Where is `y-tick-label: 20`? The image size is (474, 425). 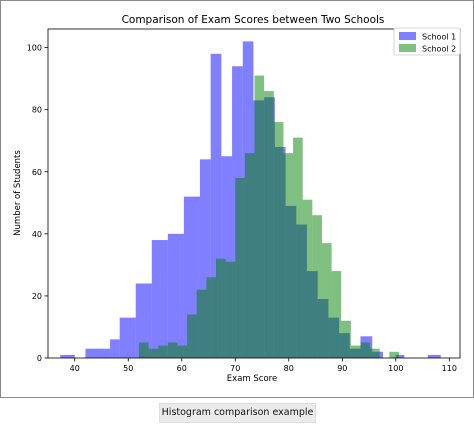 y-tick-label: 20 is located at coordinates (37, 296).